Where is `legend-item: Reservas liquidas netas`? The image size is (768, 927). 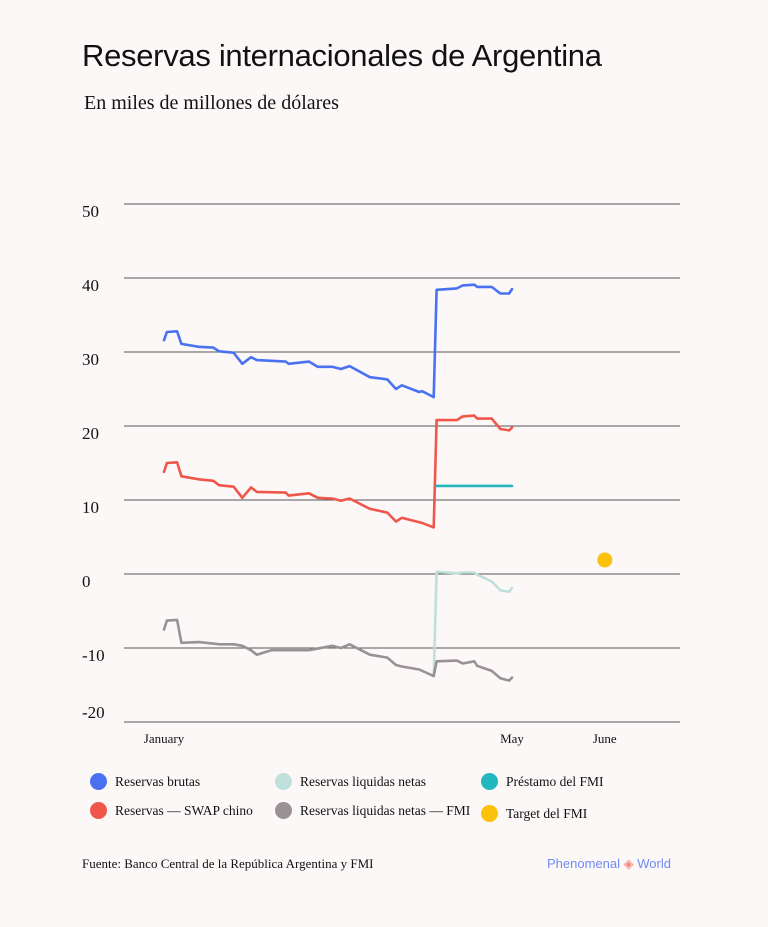 legend-item: Reservas liquidas netas is located at coordinates (350, 781).